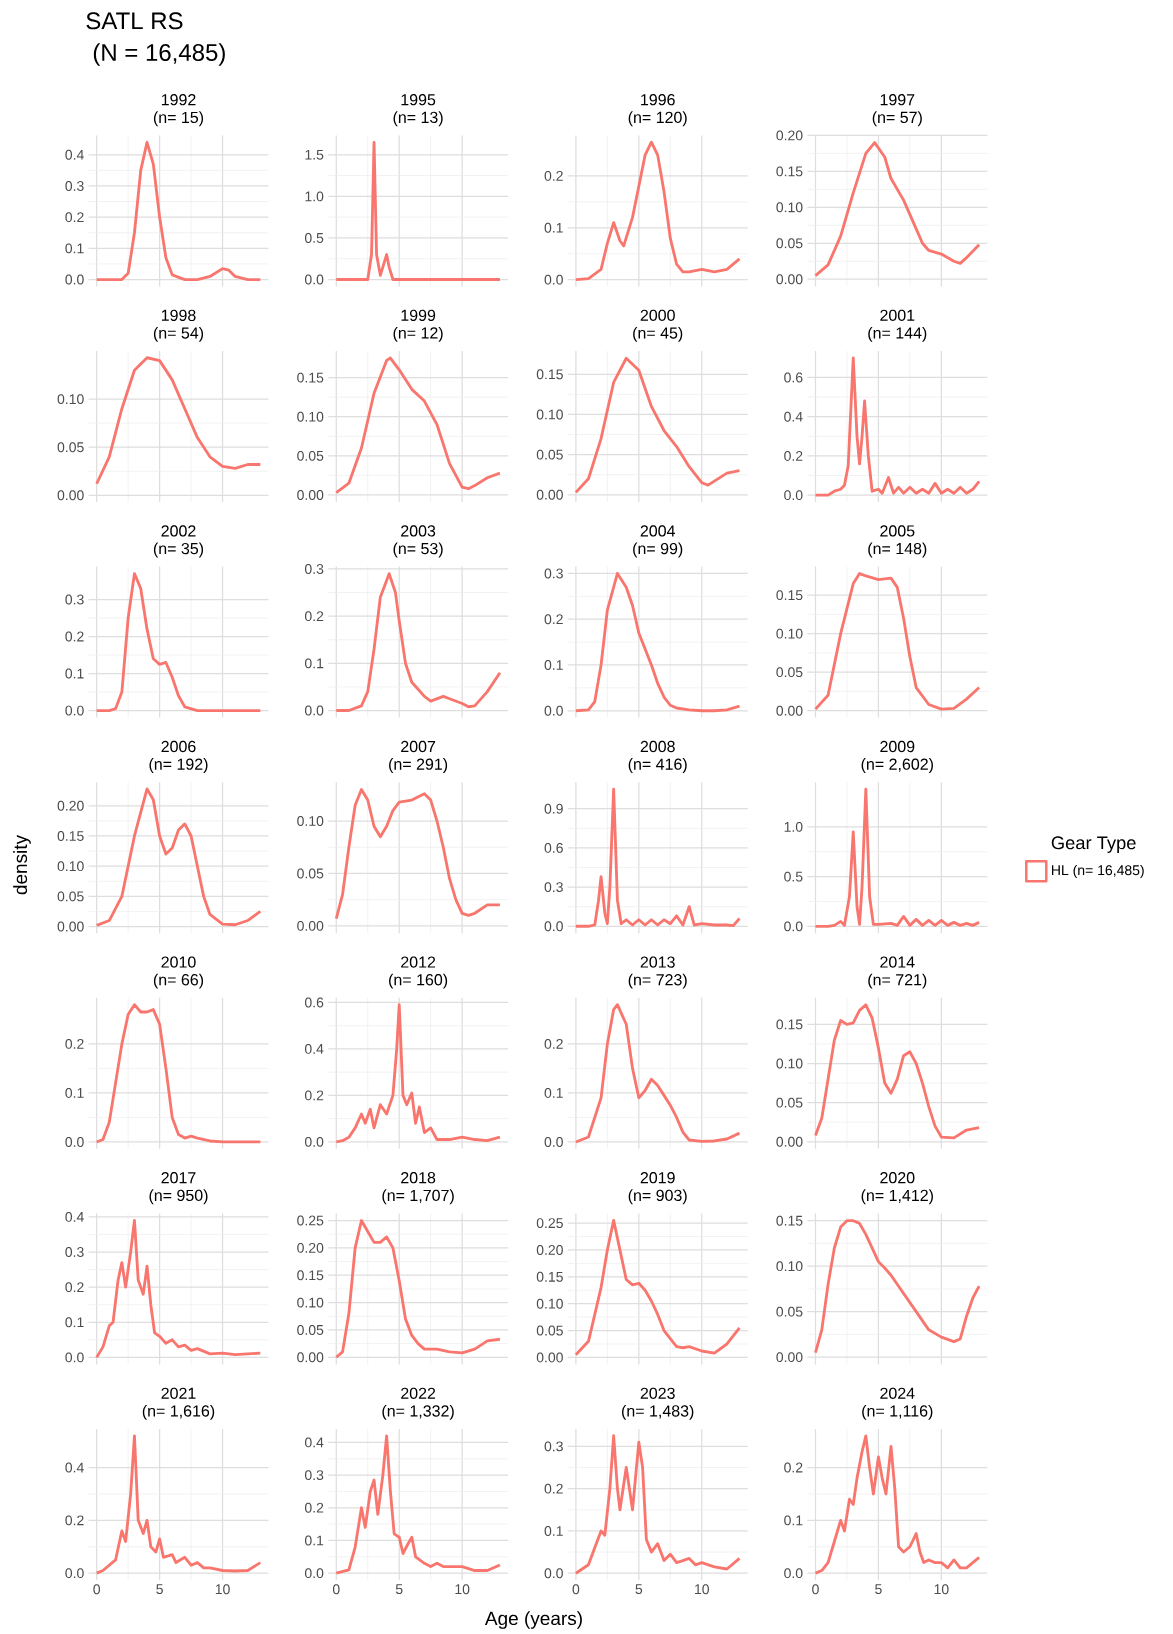 Image resolution: width=1173 pixels, height=1634 pixels. I want to click on text: Age (years), so click(533, 1620).